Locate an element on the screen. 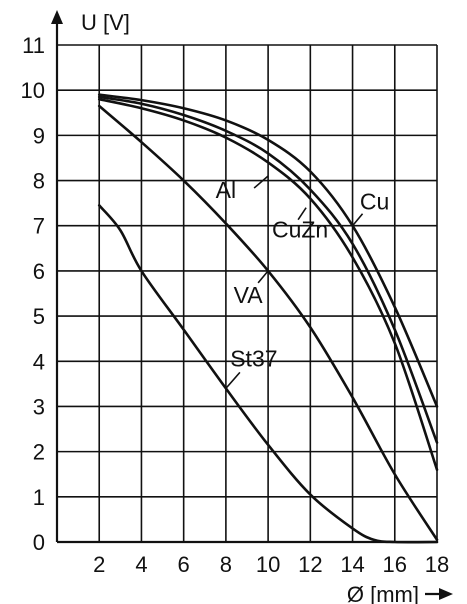 The height and width of the screenshot is (604, 467). y-tick-label-11: 11 is located at coordinates (33, 45).